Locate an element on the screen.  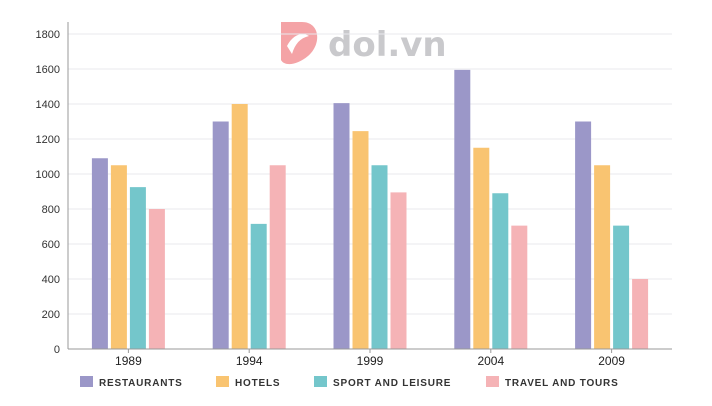
bar-sport-and-leisure-2009 is located at coordinates (621, 287).